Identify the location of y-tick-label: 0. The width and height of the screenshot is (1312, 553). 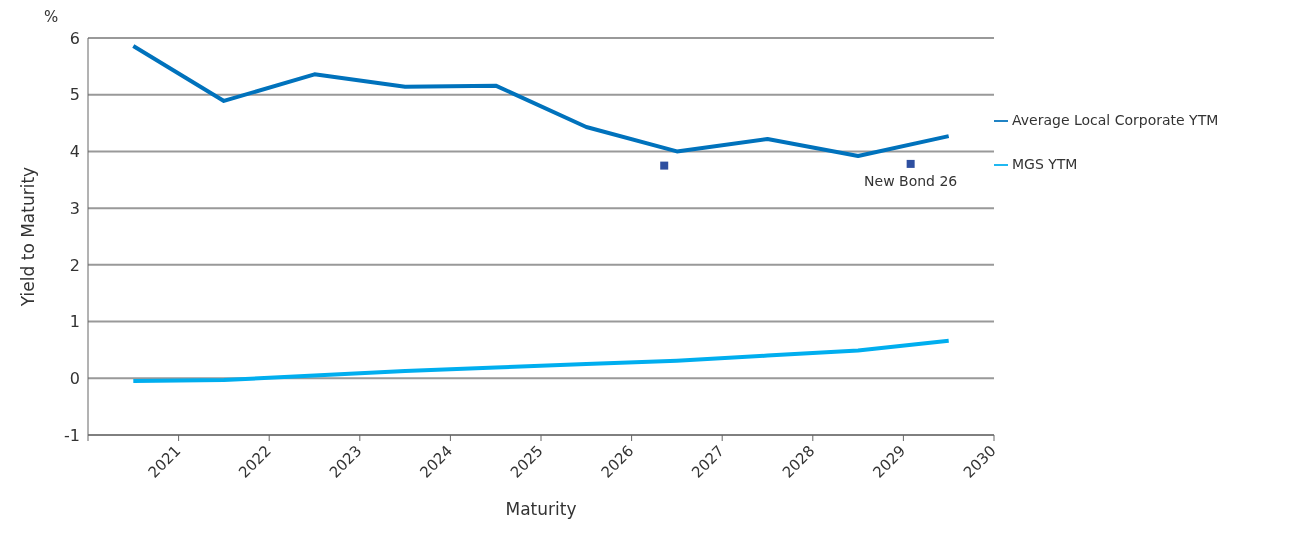
(74, 378).